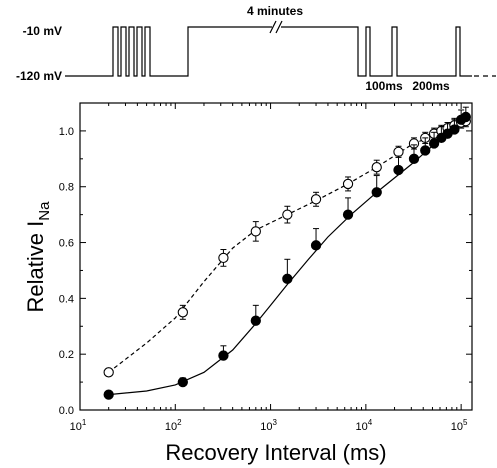  I want to click on x-tick-label-exponent: 4, so click(370, 422).